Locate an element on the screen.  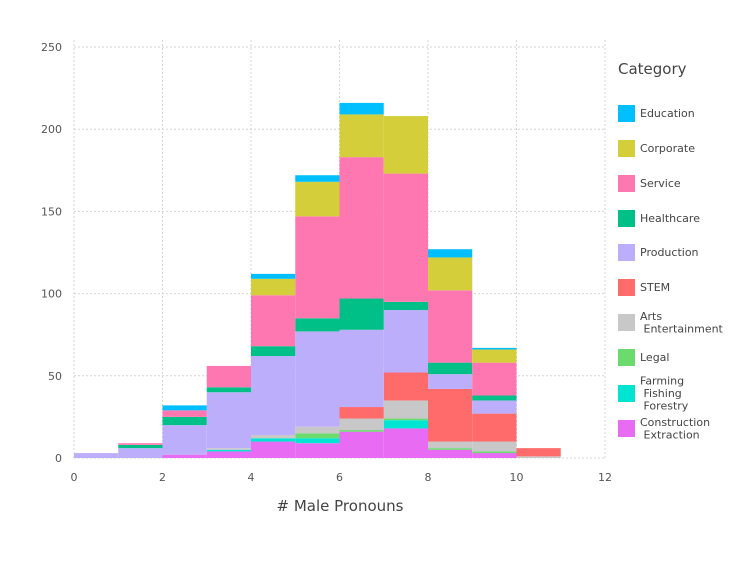
legend-label-production: Production is located at coordinates (669, 252).